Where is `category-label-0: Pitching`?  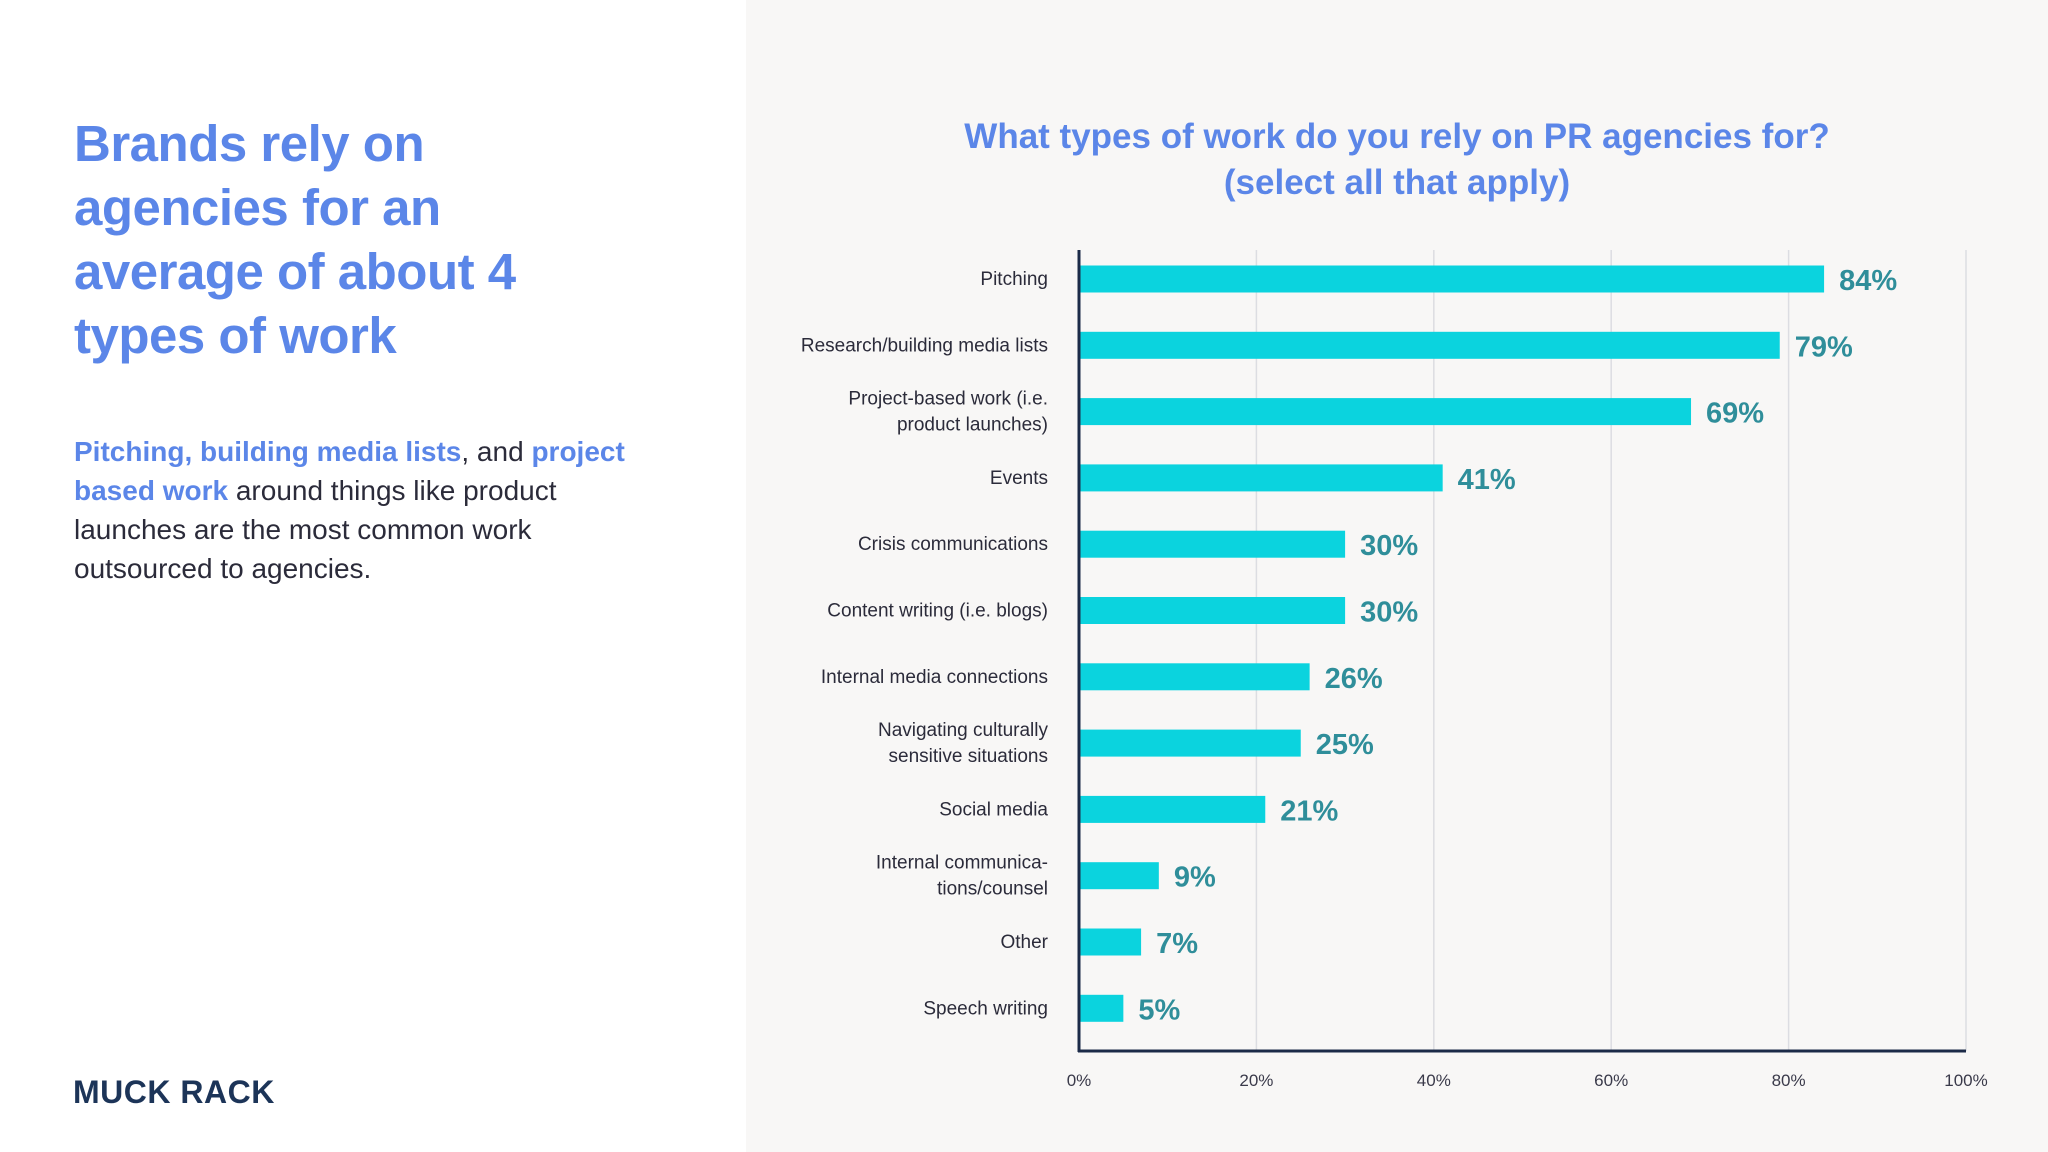 category-label-0: Pitching is located at coordinates (1014, 279).